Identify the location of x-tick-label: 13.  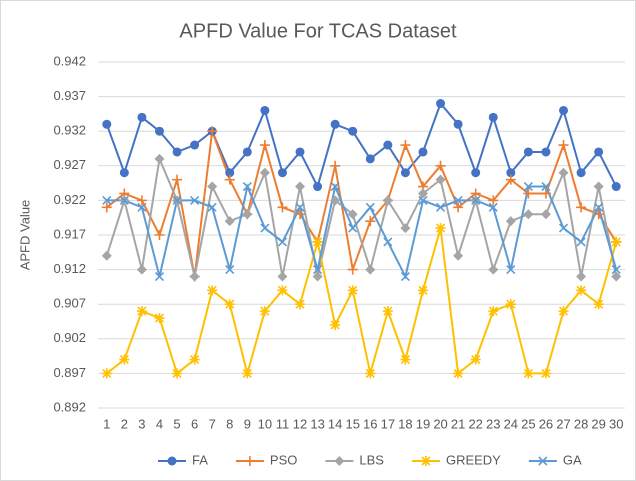
(317, 423).